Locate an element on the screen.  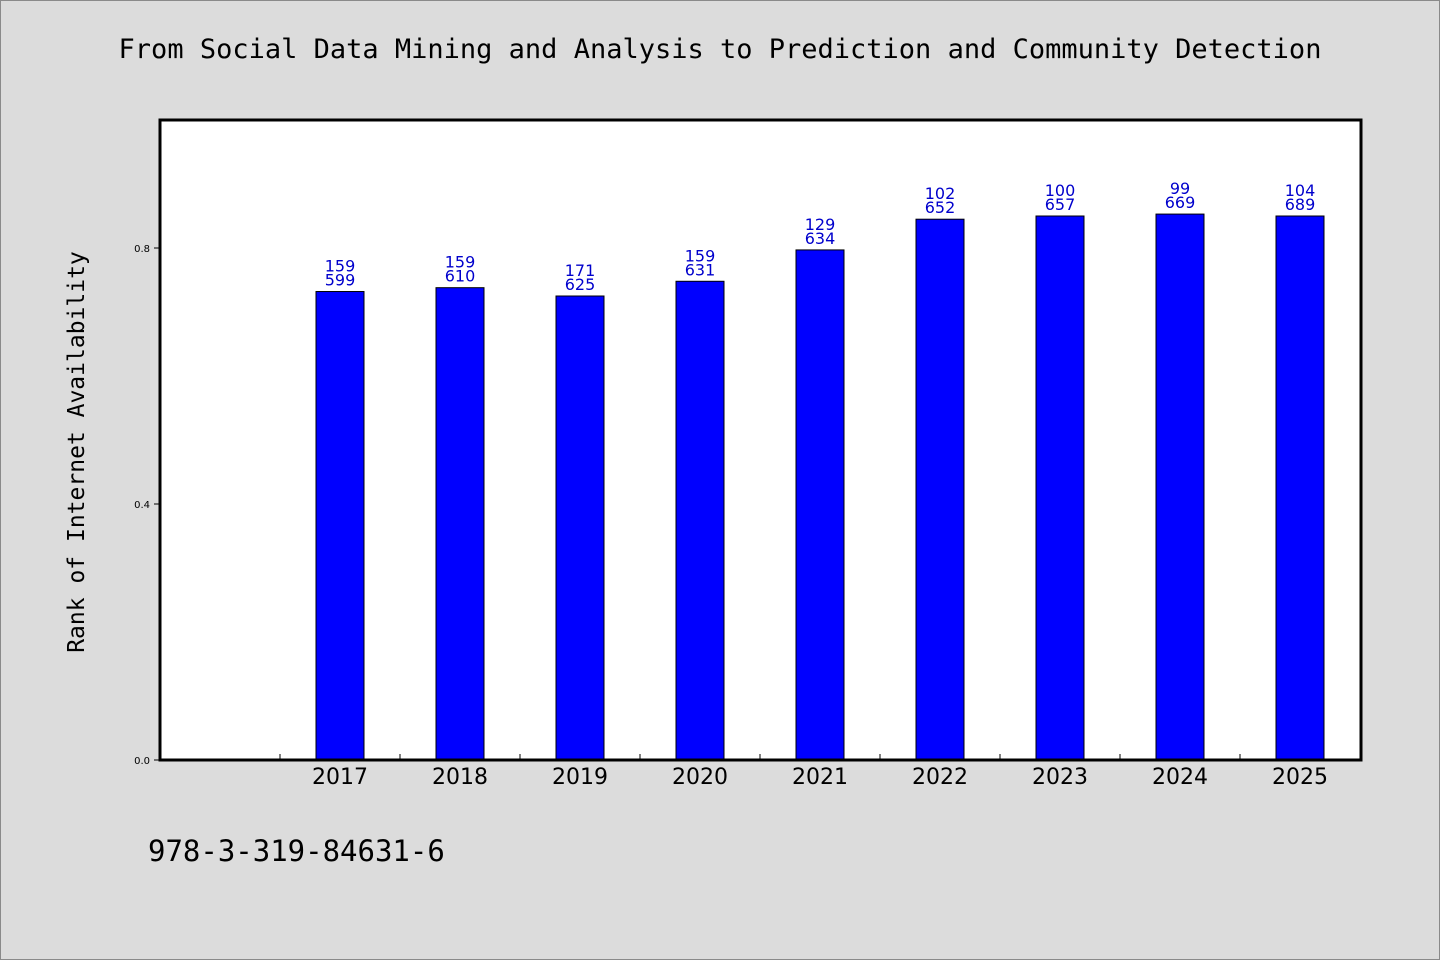
x-tick-label-2017: 2017 is located at coordinates (340, 777).